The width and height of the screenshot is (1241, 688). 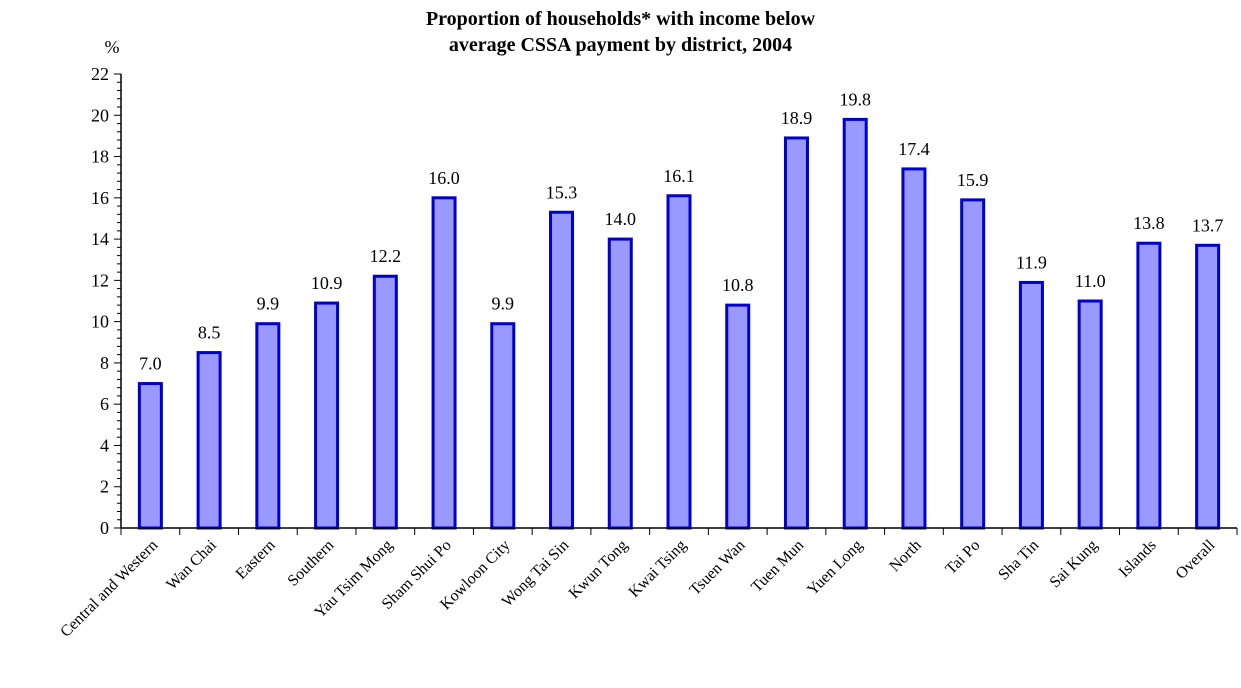 What do you see at coordinates (109, 589) in the screenshot?
I see `x-category-label: Central and Western` at bounding box center [109, 589].